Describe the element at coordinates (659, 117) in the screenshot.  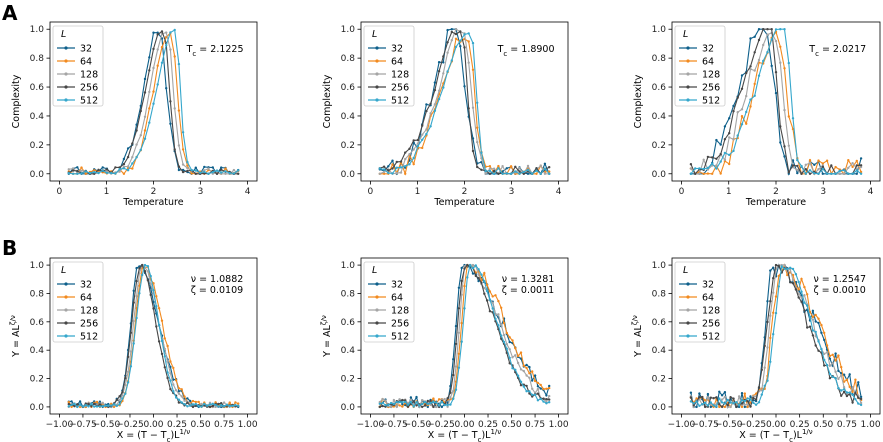
I see `y-tick-label: 0.4` at that location.